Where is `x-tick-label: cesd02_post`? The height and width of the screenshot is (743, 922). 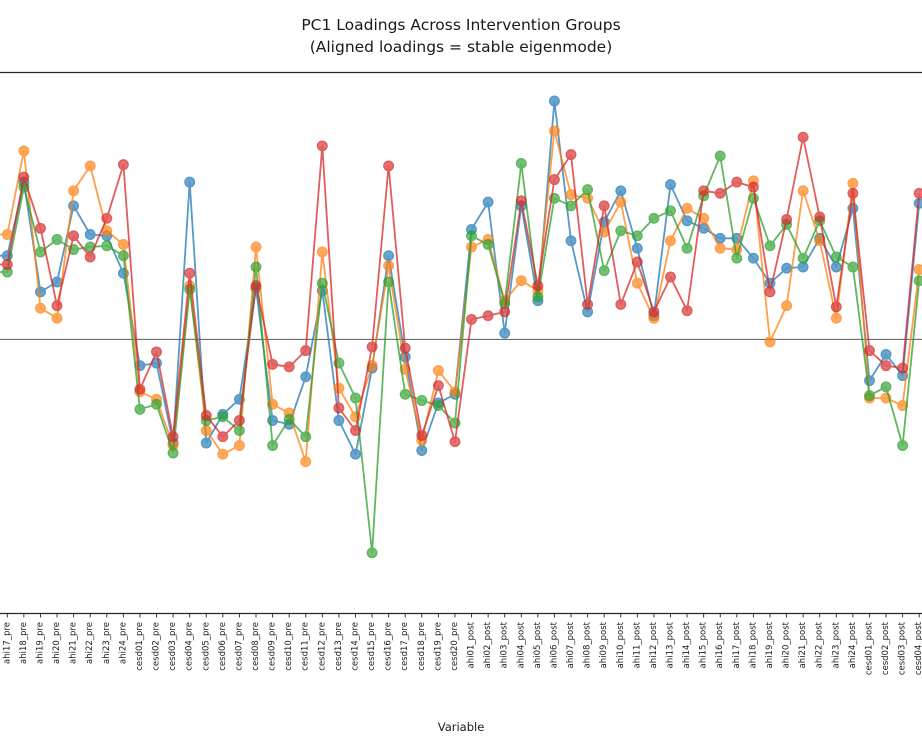
x-tick-label: cesd02_post is located at coordinates (886, 648).